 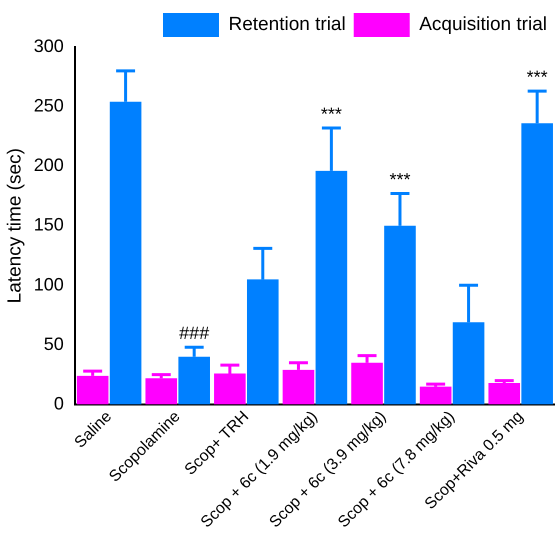 What do you see at coordinates (49, 106) in the screenshot?
I see `y-tick-label: 250` at bounding box center [49, 106].